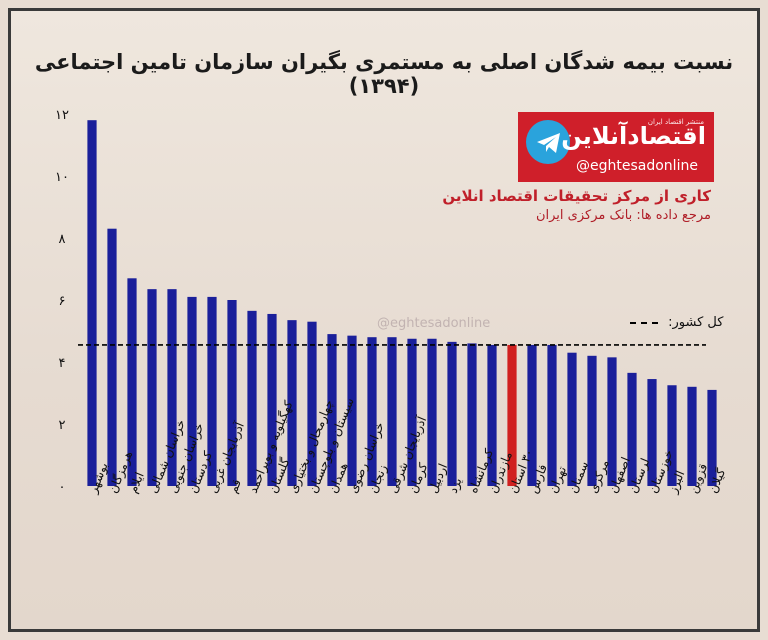  Describe the element at coordinates (62, 301) in the screenshot. I see `y-tick-label: ۶` at that location.